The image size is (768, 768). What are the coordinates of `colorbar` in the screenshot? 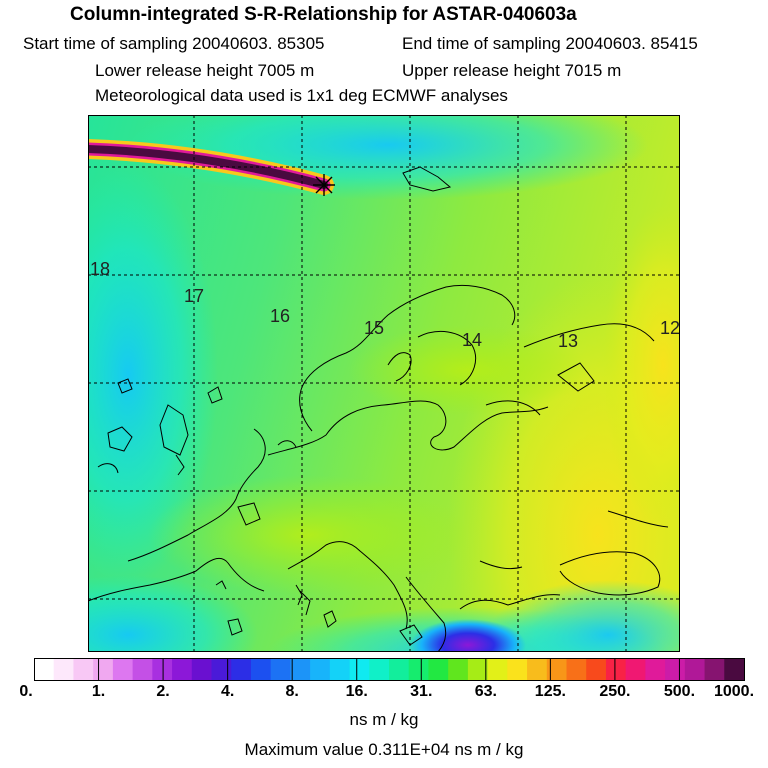 It's located at (389, 669).